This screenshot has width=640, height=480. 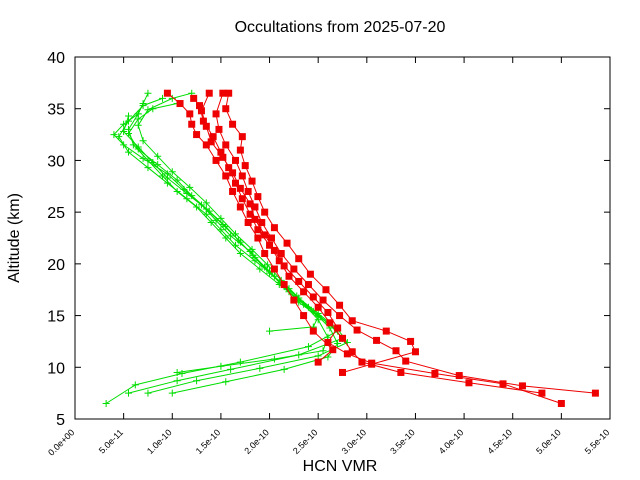 What do you see at coordinates (61, 442) in the screenshot?
I see `x-tick-label: 0.0e+00` at bounding box center [61, 442].